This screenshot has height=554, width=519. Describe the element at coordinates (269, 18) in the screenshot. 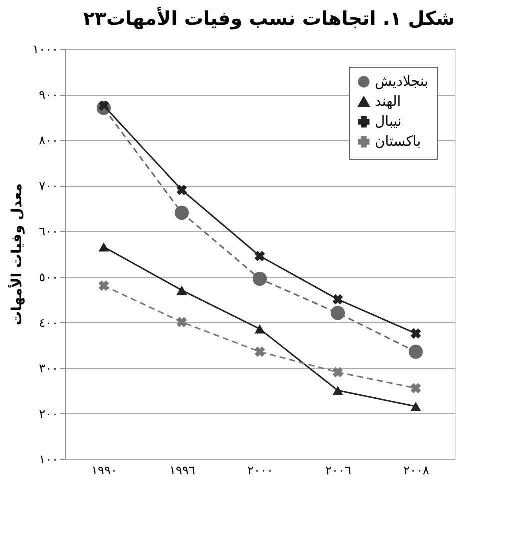

I see `chart-title: شكل ١. اتجاهات نسب وفيات الأمهات٢٣` at that location.